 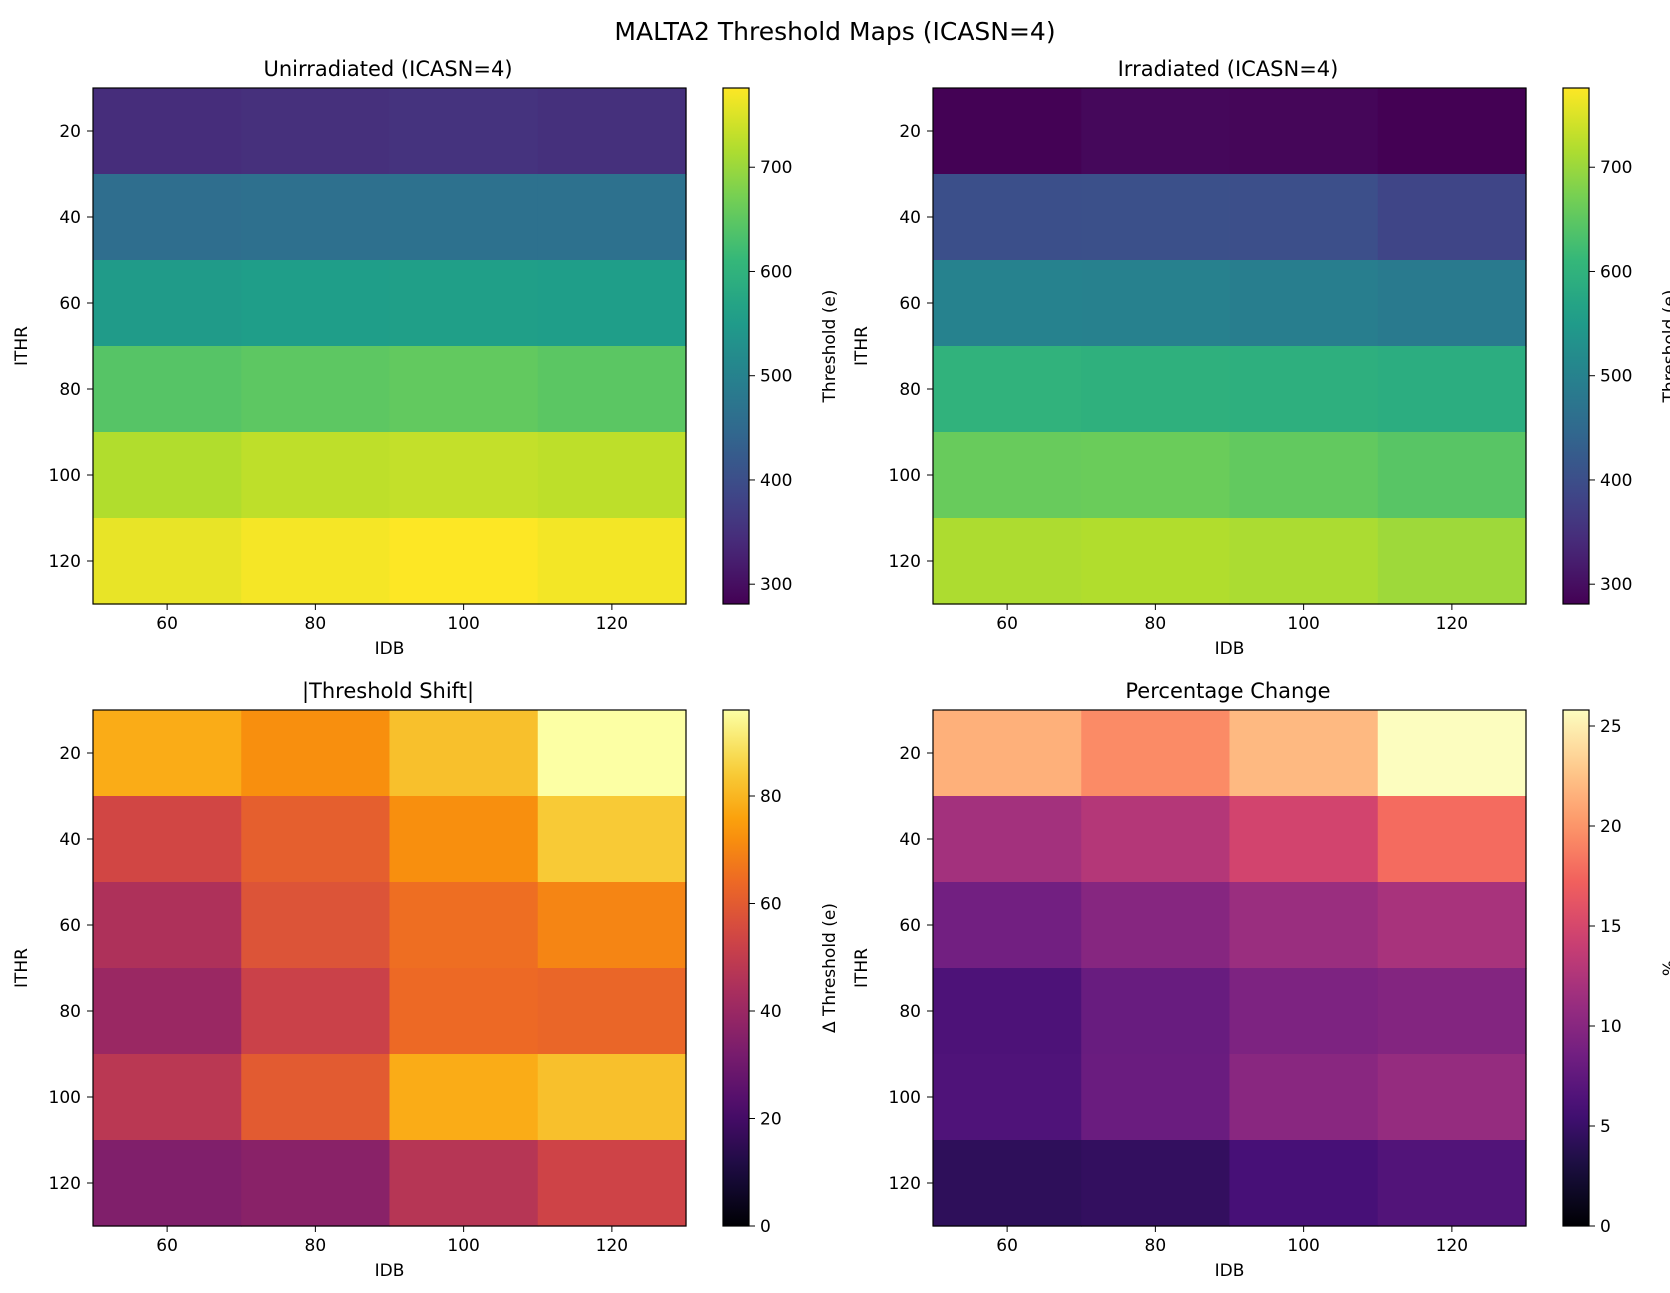 What do you see at coordinates (771, 1012) in the screenshot?
I see `colorbar-tick-label: 40` at bounding box center [771, 1012].